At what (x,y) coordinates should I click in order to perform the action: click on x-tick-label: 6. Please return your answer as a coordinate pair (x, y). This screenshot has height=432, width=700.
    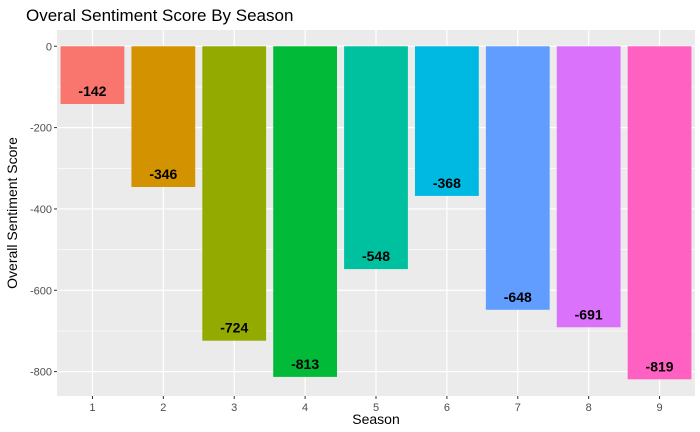
    Looking at the image, I should click on (447, 408).